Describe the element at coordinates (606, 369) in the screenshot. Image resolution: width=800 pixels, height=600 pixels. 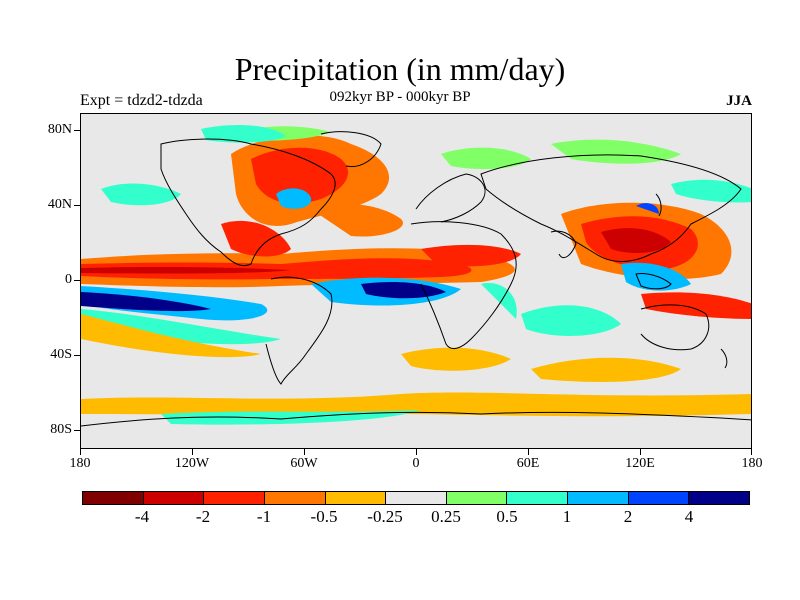
I see `field-s-indian-dry` at that location.